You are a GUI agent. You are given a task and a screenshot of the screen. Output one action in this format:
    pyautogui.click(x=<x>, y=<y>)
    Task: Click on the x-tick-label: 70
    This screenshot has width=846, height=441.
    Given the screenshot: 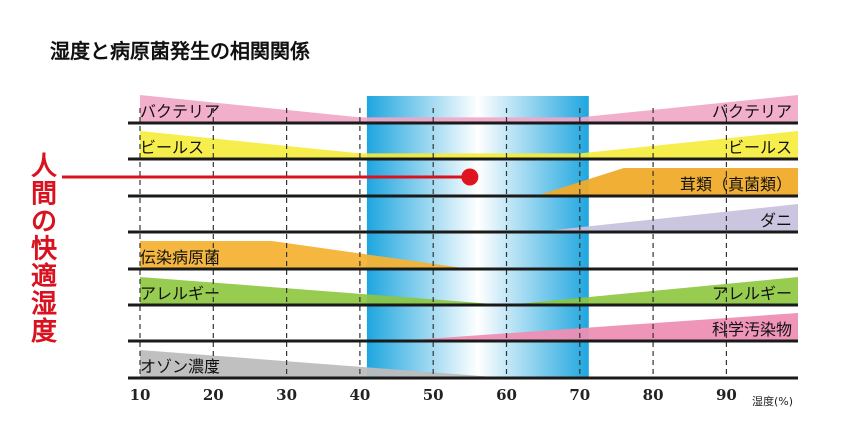 What is the action you would take?
    pyautogui.click(x=579, y=395)
    